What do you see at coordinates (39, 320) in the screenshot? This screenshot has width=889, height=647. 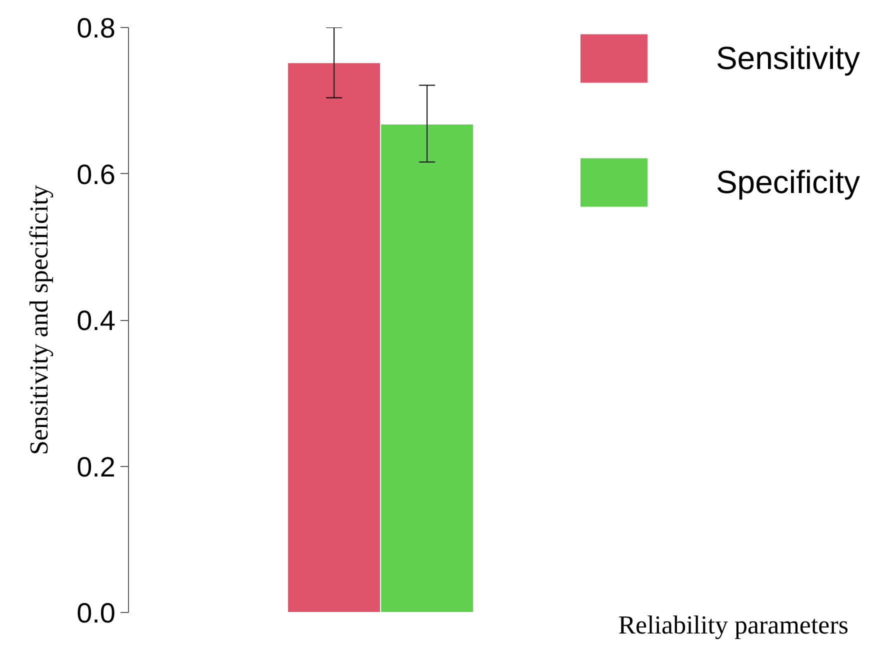 I see `y-axis-title: Sensitivity and specificity` at bounding box center [39, 320].